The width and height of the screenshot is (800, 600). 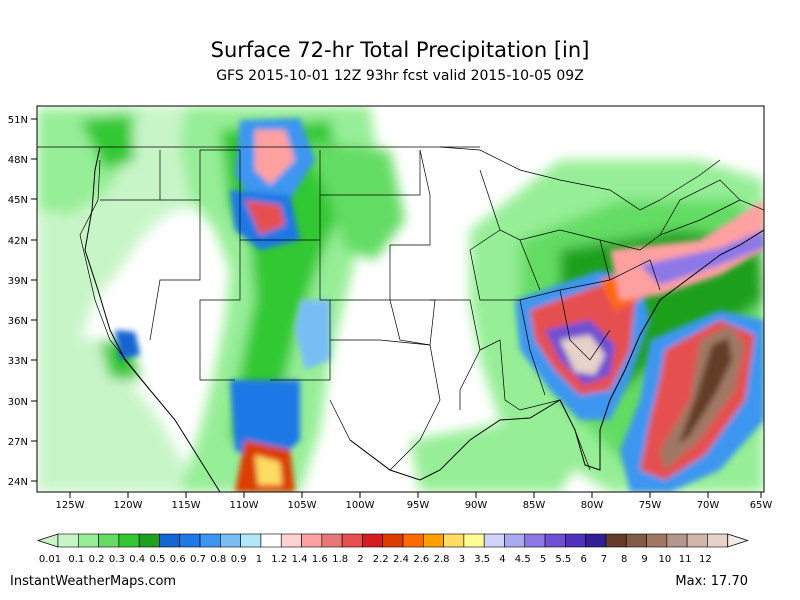 I want to click on colorbar-label: 0.6, so click(x=178, y=559).